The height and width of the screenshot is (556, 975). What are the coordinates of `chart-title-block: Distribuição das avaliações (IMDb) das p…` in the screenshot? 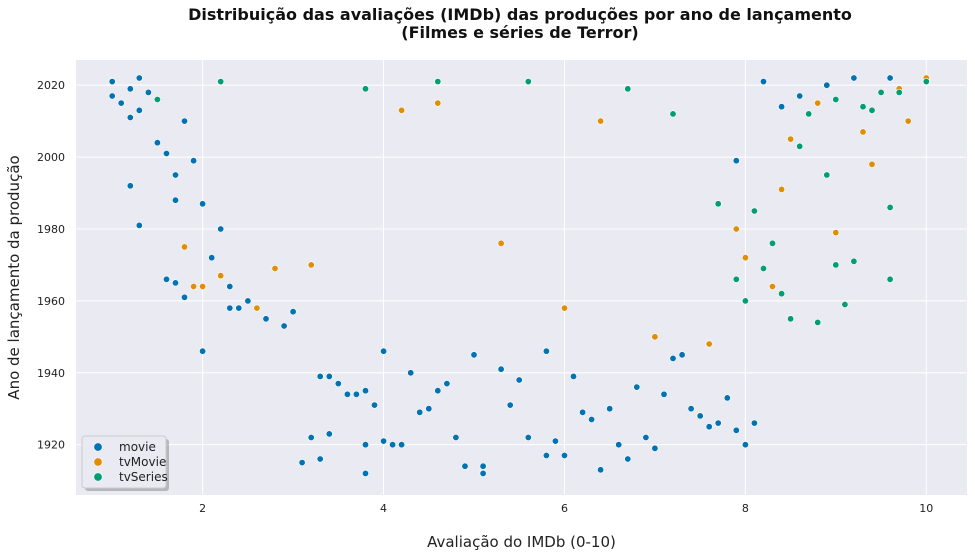 It's located at (487, 24).